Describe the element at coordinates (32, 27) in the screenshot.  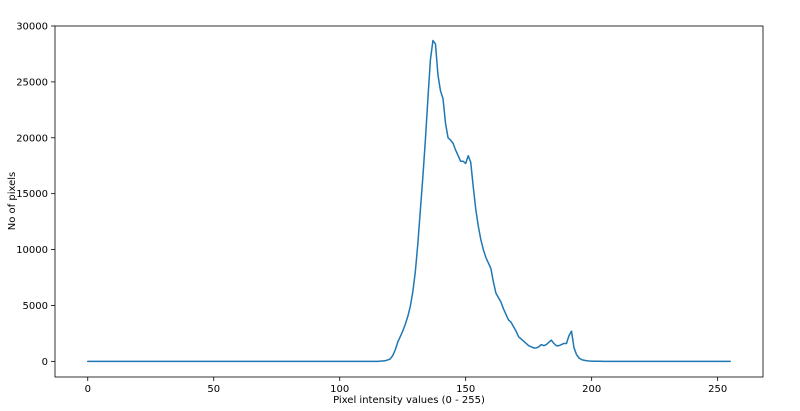
I see `y-tick-label: 30000` at that location.